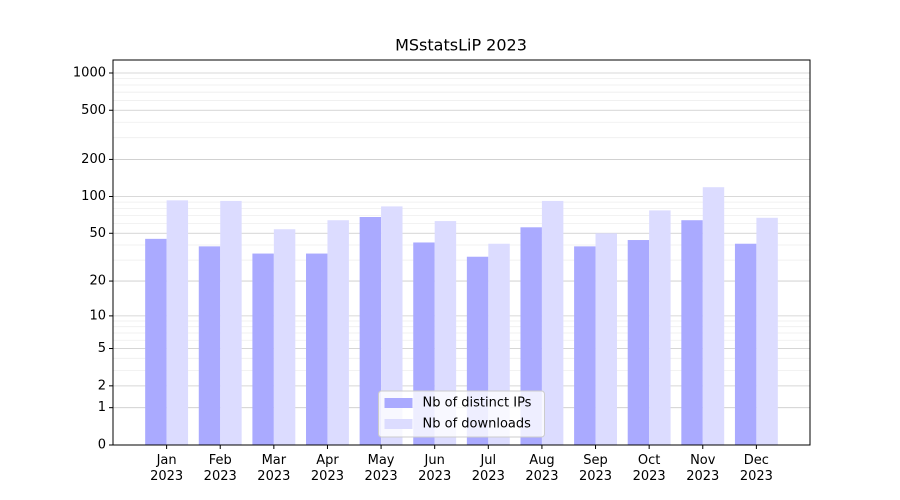 The height and width of the screenshot is (500, 900). What do you see at coordinates (477, 403) in the screenshot?
I see `legend-label: Nb of distinct IPs` at bounding box center [477, 403].